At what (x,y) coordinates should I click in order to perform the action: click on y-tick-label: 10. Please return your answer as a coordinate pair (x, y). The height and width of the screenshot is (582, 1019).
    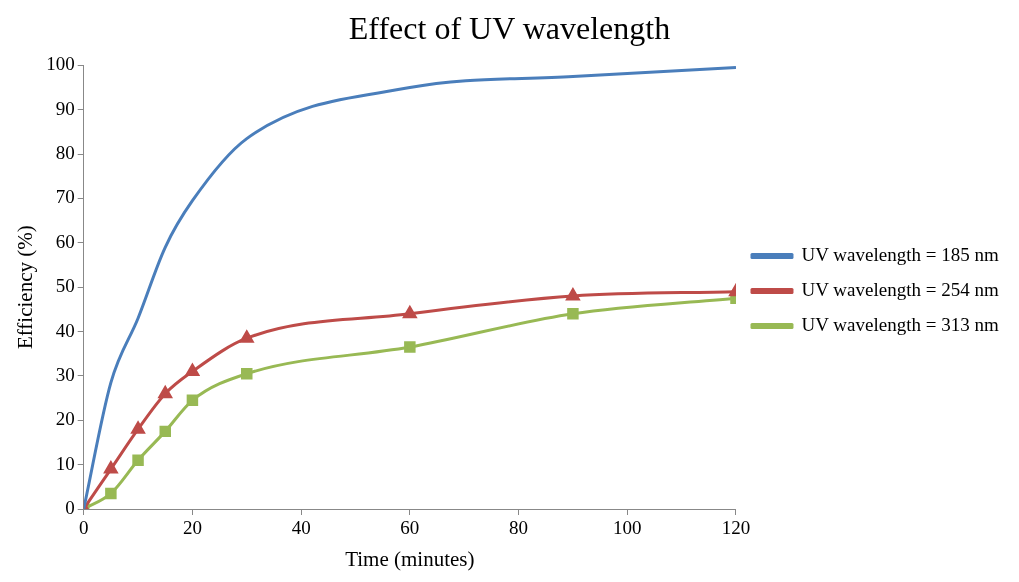
    Looking at the image, I should click on (65, 463).